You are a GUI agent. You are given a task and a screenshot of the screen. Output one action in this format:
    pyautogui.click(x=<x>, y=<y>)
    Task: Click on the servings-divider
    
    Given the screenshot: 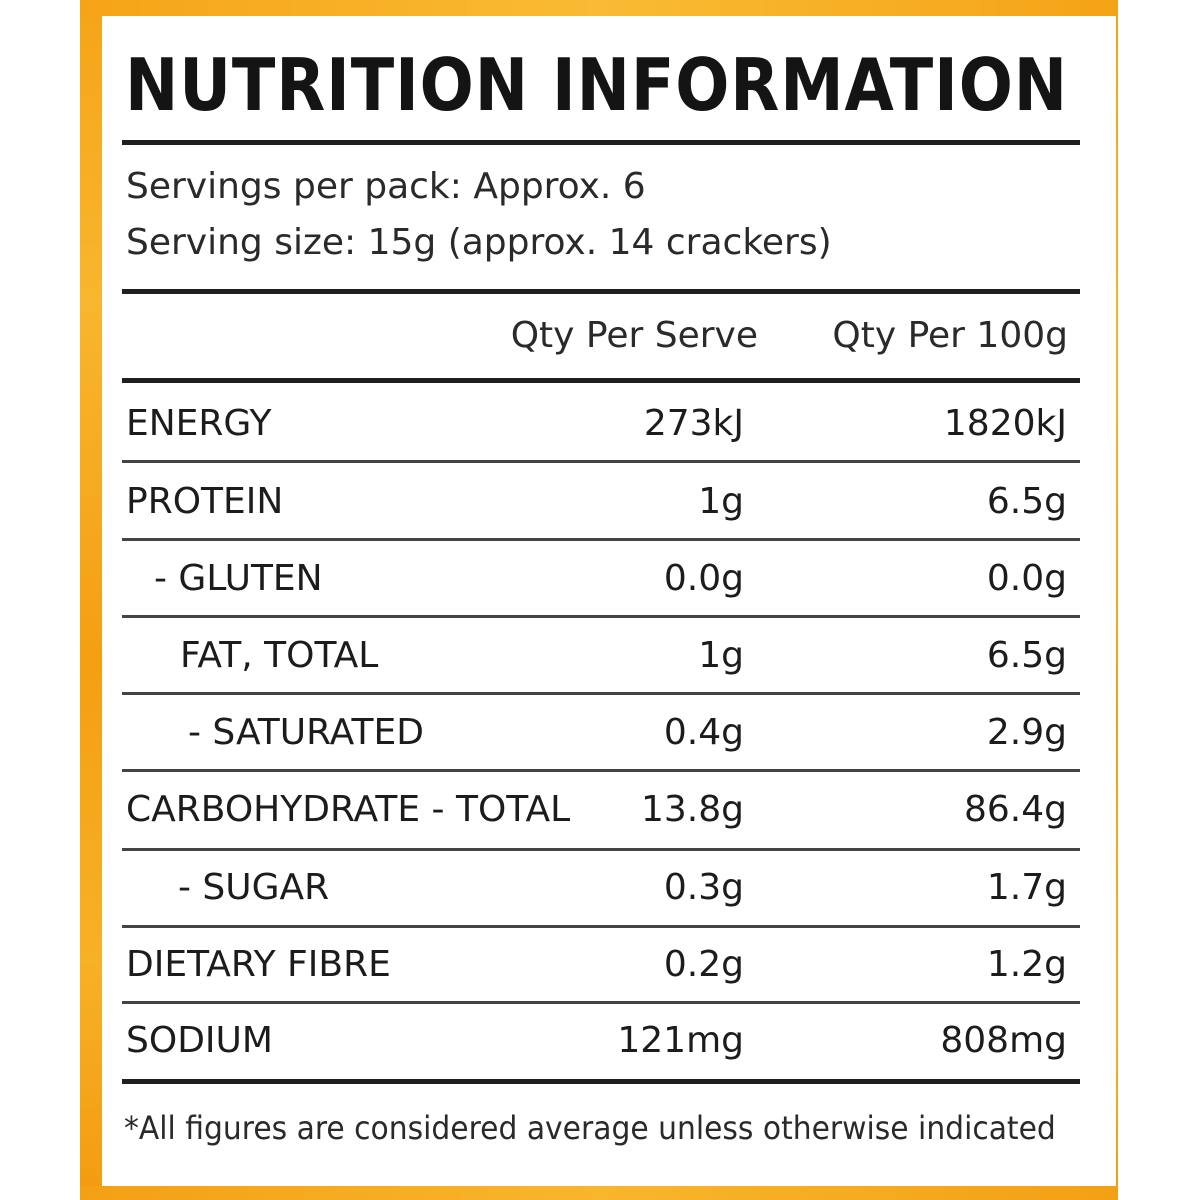 What is the action you would take?
    pyautogui.click(x=601, y=291)
    